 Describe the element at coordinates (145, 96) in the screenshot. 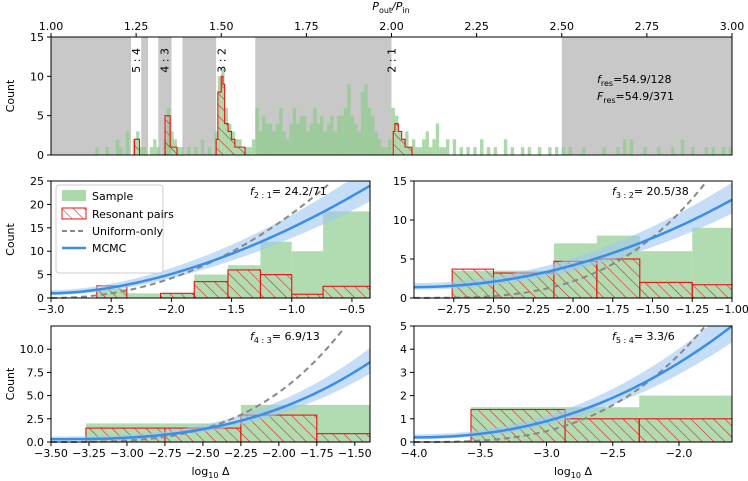

I see `shaded-region` at that location.